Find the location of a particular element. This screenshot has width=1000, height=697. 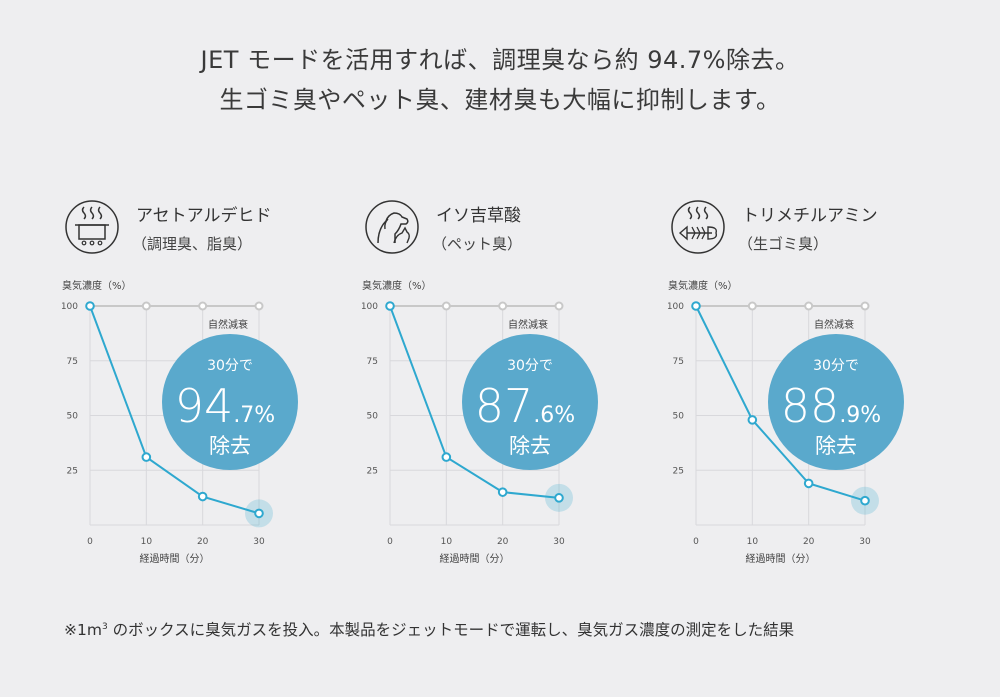

footnote-superscript: 3 is located at coordinates (104, 626).